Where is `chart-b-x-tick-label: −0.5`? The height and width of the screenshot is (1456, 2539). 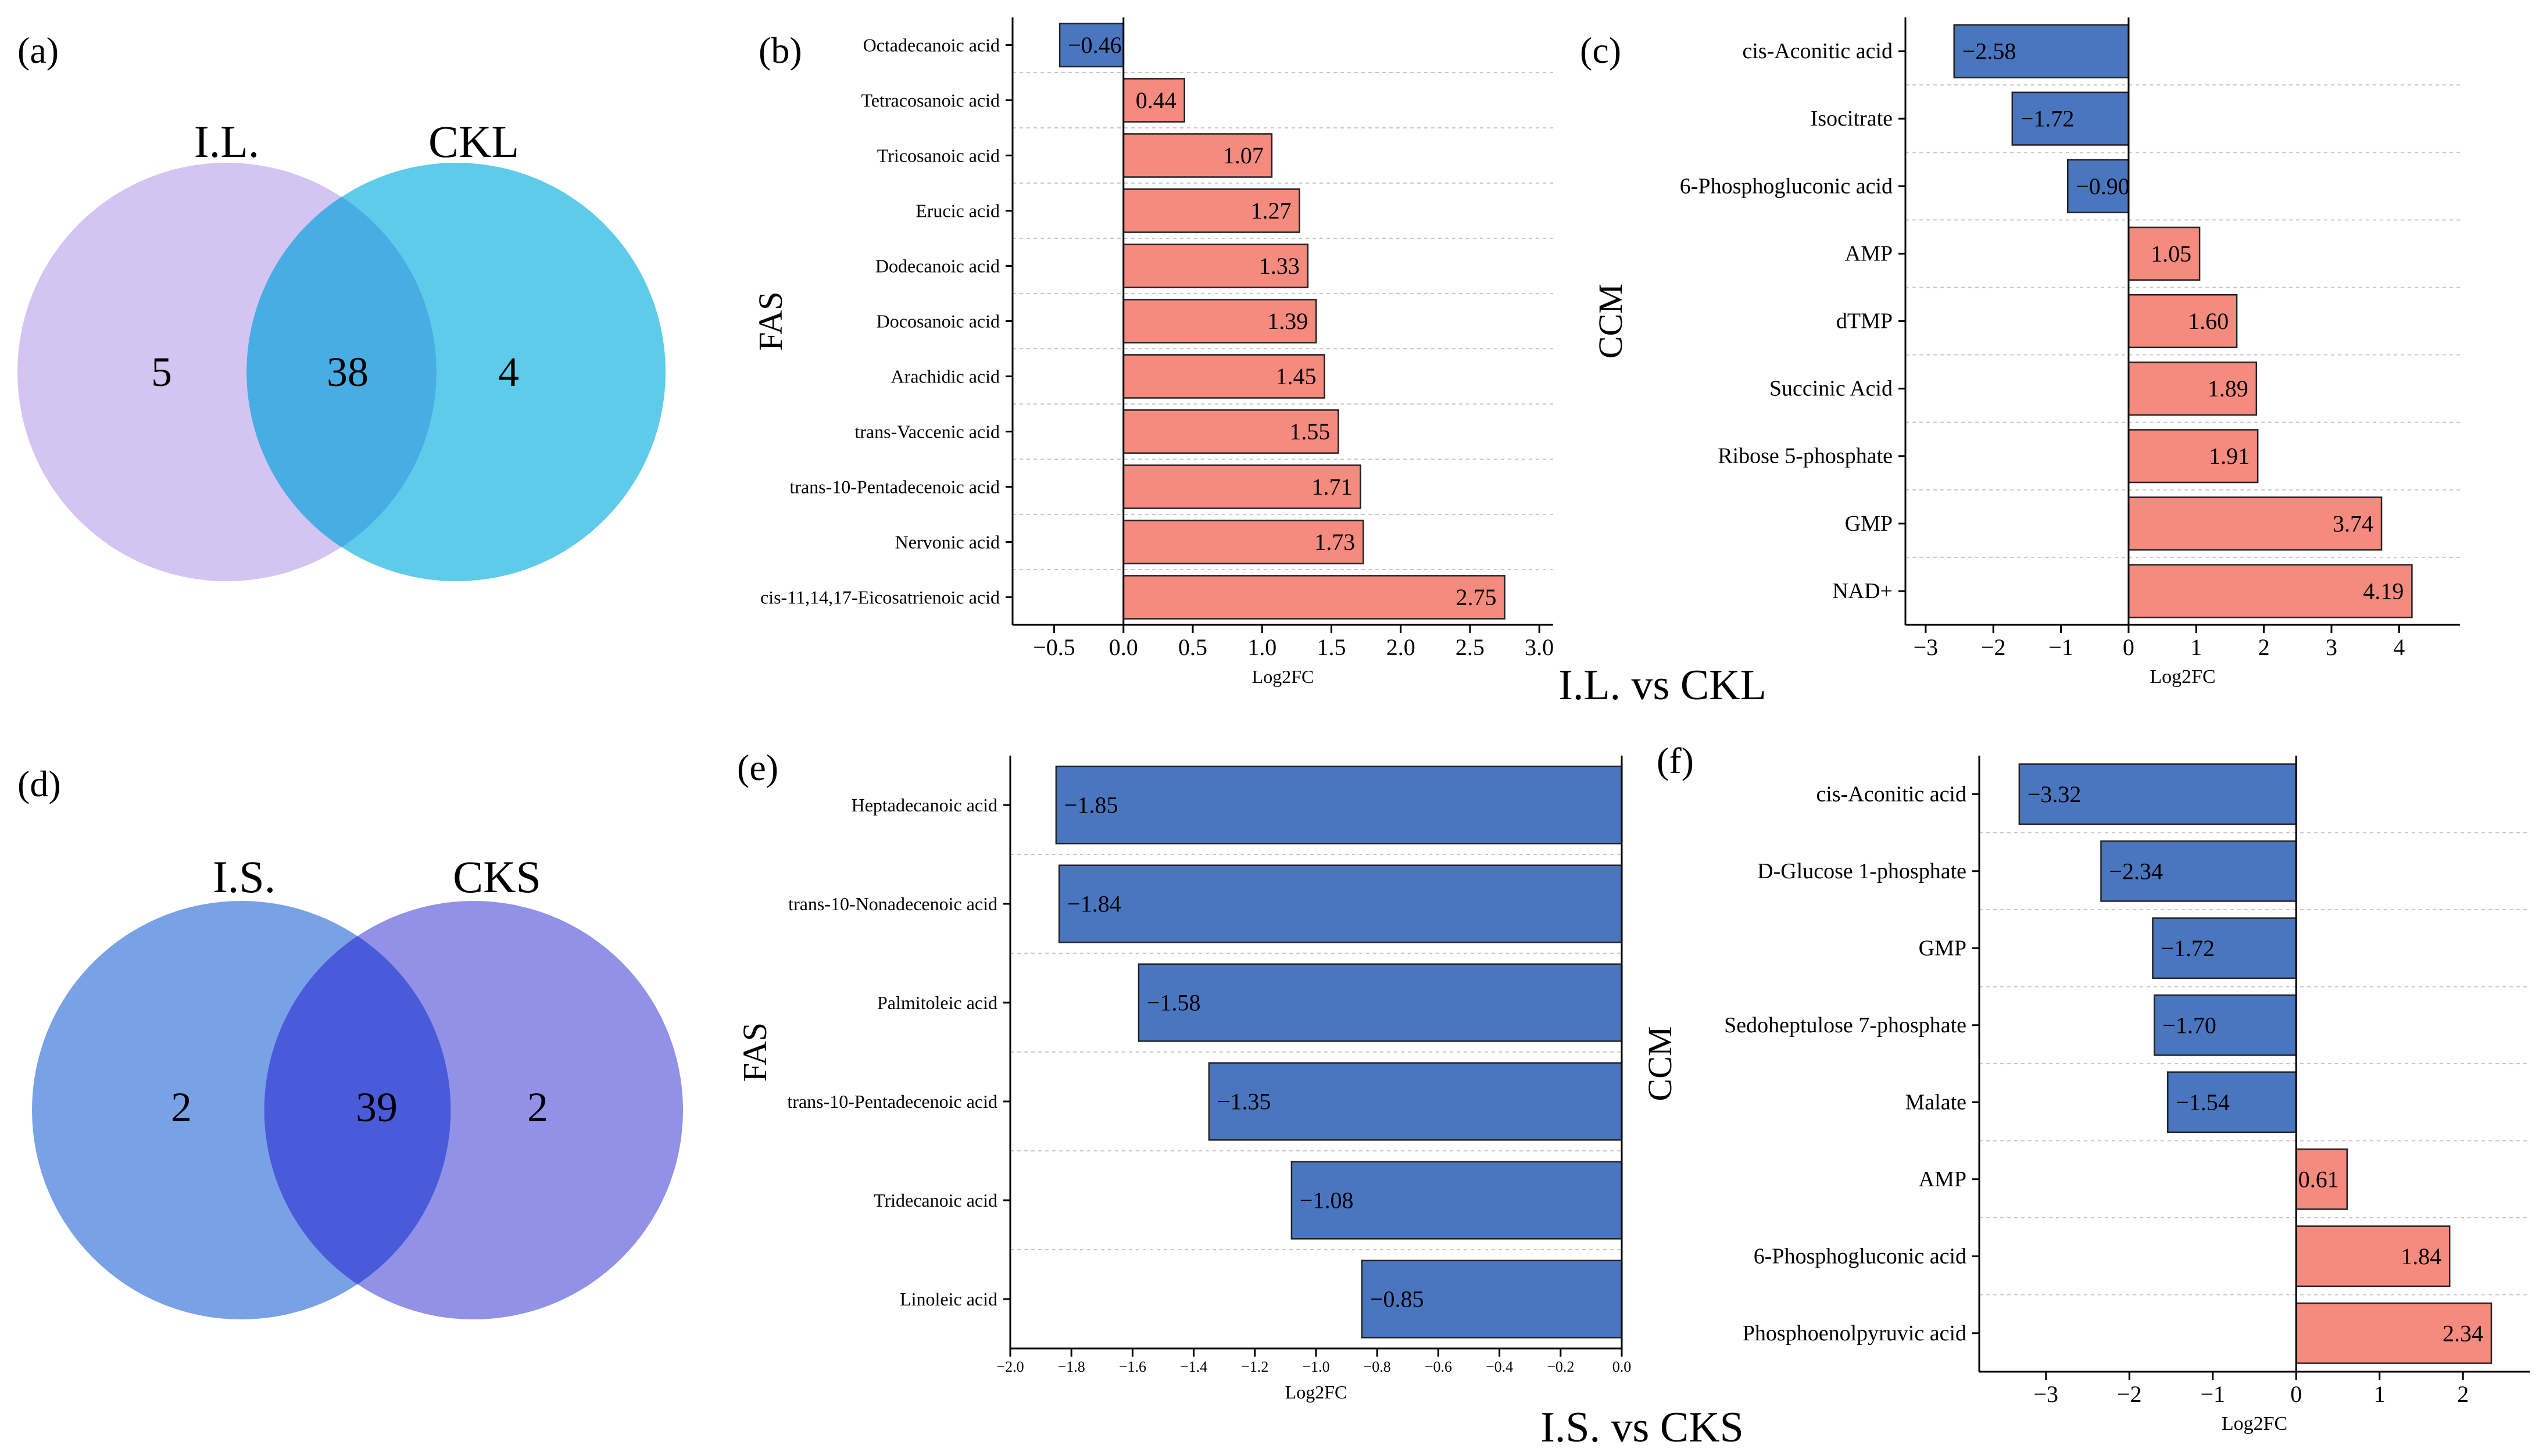
chart-b-x-tick-label: −0.5 is located at coordinates (1054, 647).